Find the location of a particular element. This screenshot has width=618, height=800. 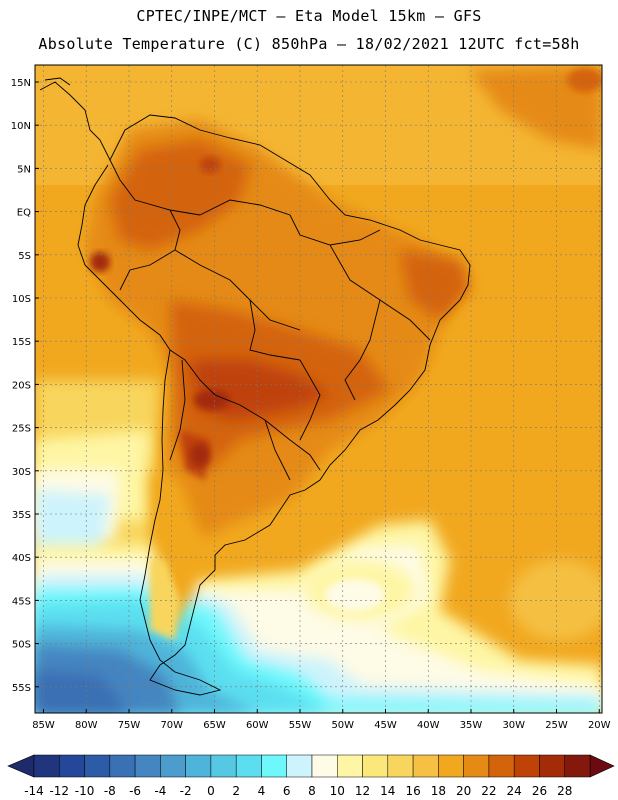

lat-label: 20S is located at coordinates (21, 385).